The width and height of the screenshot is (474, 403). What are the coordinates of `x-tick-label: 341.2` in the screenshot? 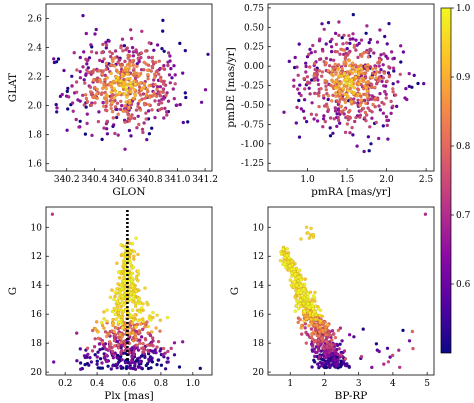 It's located at (205, 180).